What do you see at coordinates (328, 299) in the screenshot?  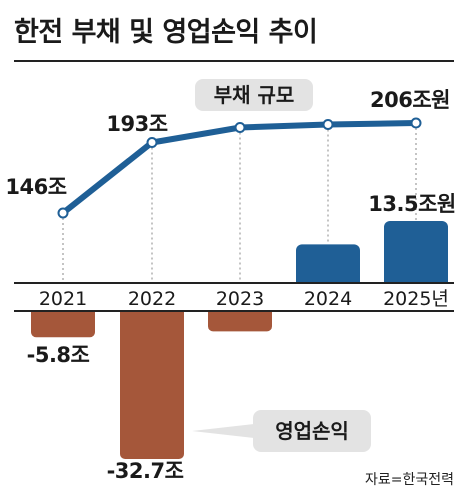 I see `x-tick-label-3: 2024` at bounding box center [328, 299].